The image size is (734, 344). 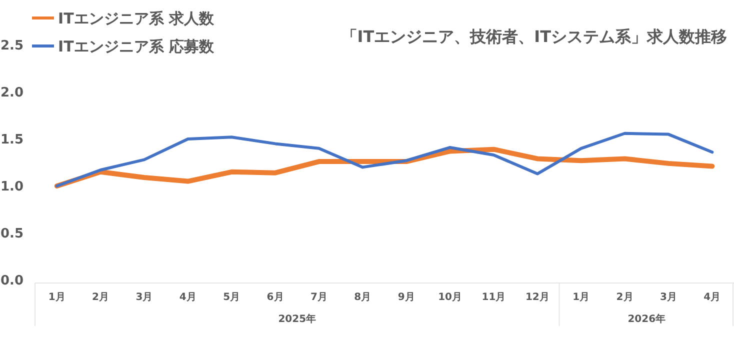 What do you see at coordinates (450, 297) in the screenshot?
I see `x-tick-label: 10月` at bounding box center [450, 297].